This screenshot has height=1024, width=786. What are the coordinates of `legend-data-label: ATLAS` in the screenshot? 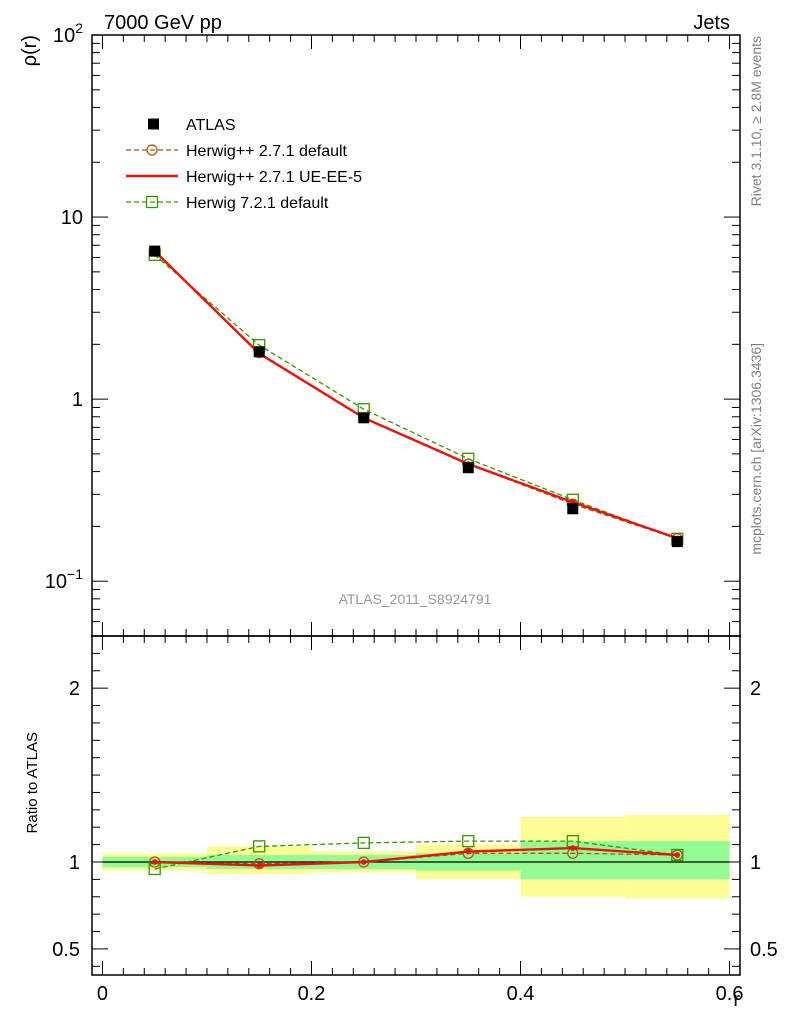 It's located at (211, 125).